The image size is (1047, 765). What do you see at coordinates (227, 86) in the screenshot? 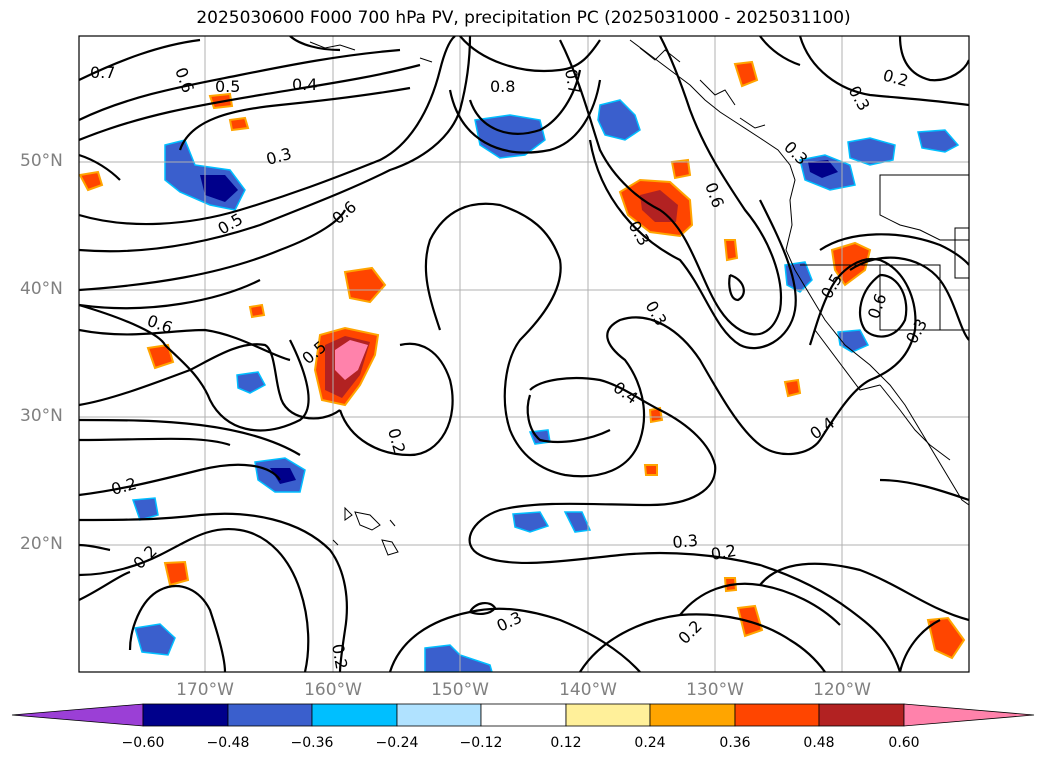
I see `contour-label: 0.5` at bounding box center [227, 86].